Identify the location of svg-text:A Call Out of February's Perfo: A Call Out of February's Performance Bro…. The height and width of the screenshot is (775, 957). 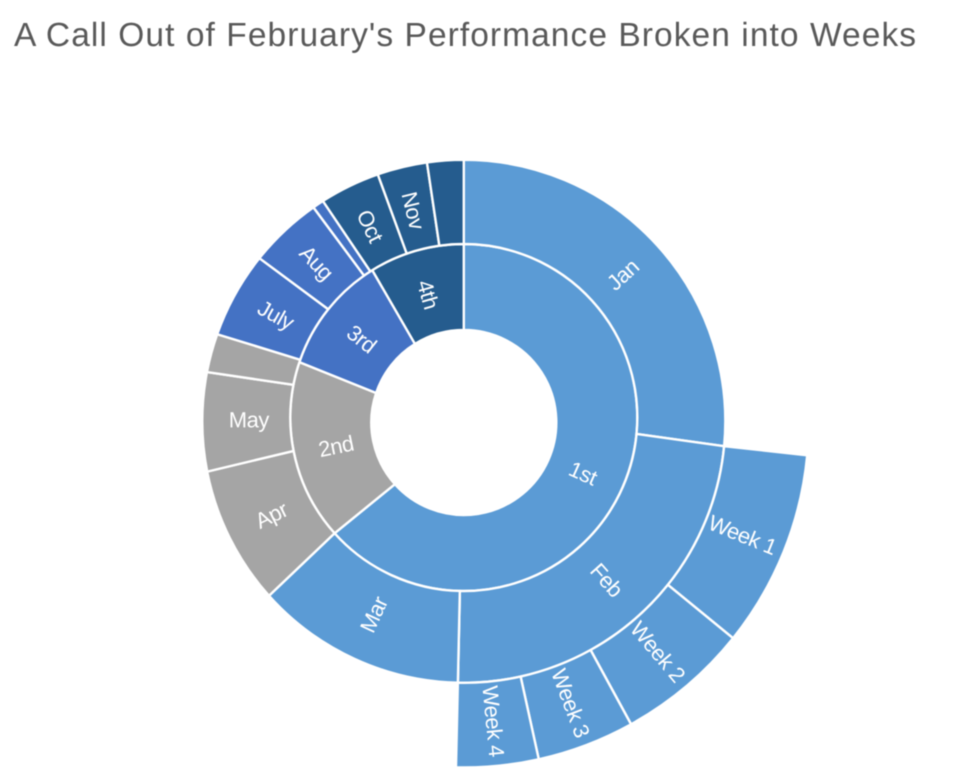
(465, 35).